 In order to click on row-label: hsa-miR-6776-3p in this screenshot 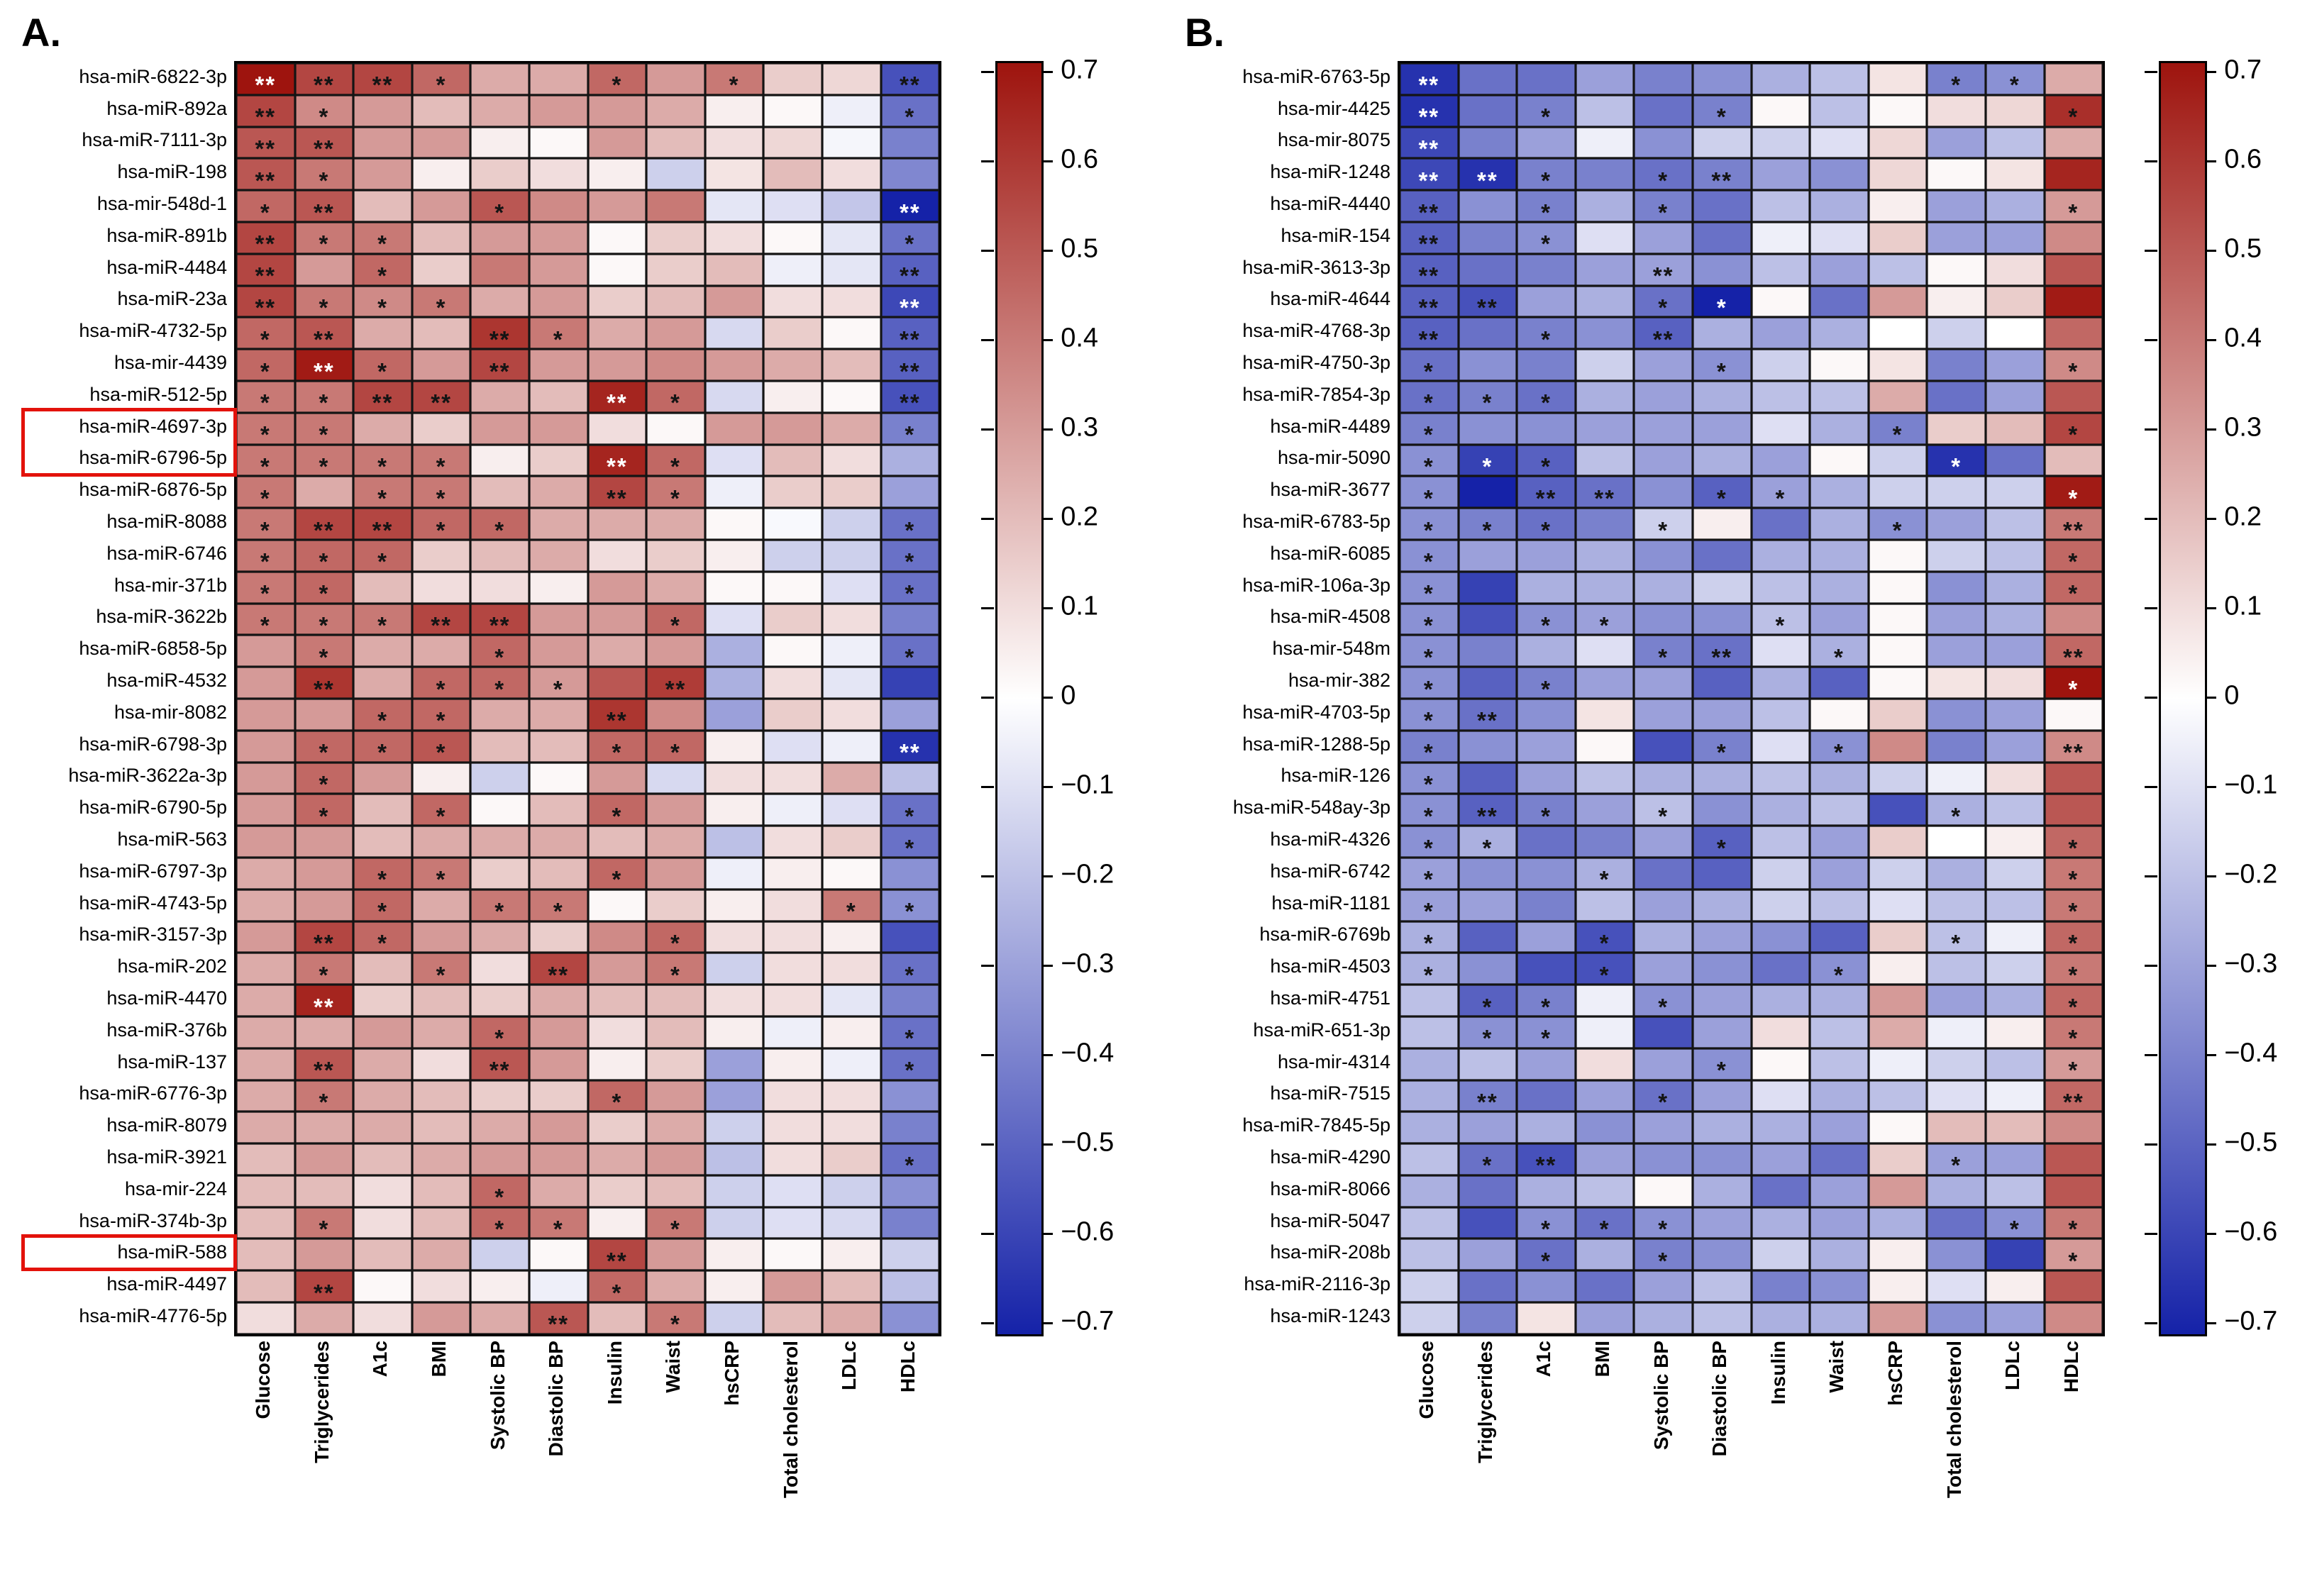, I will do `click(153, 1093)`.